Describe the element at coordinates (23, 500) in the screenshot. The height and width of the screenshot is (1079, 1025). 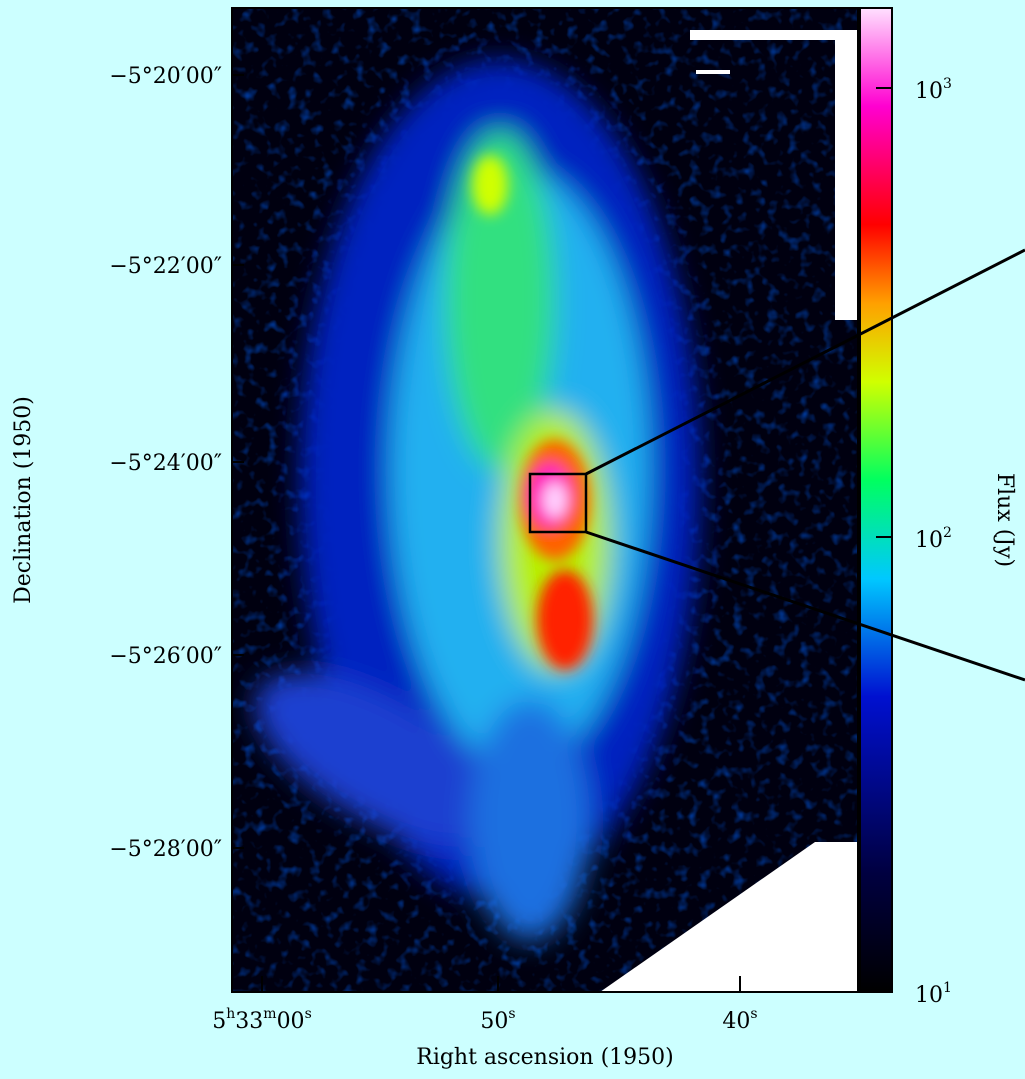
I see `y-axis-title: Declination (1950)` at that location.